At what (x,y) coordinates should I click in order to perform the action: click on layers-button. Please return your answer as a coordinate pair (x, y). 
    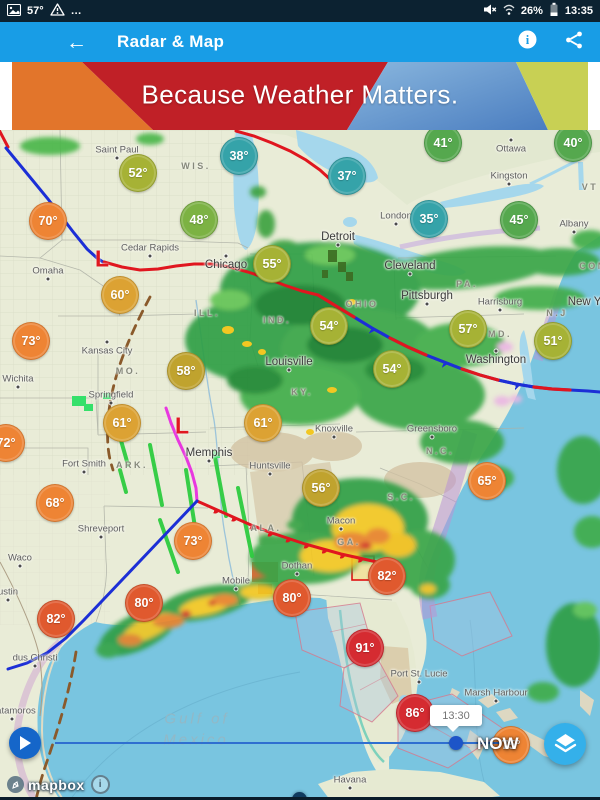
    Looking at the image, I should click on (565, 744).